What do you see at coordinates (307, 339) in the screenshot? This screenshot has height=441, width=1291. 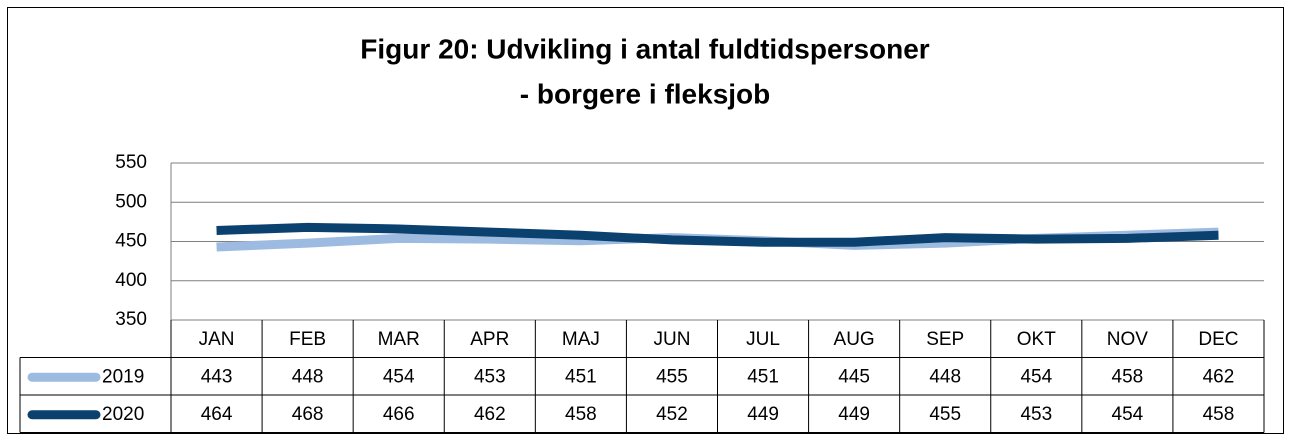 I see `x-tick-label: FEB` at bounding box center [307, 339].